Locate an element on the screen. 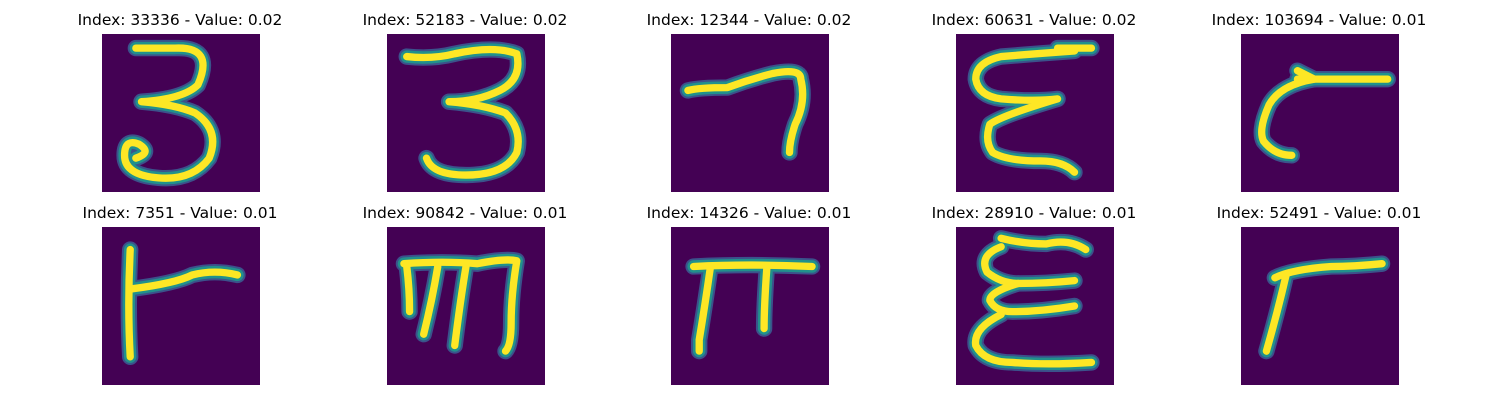 The width and height of the screenshot is (1500, 400). panel-title: Index: 52491 - Value: 0.01 is located at coordinates (1319, 213).